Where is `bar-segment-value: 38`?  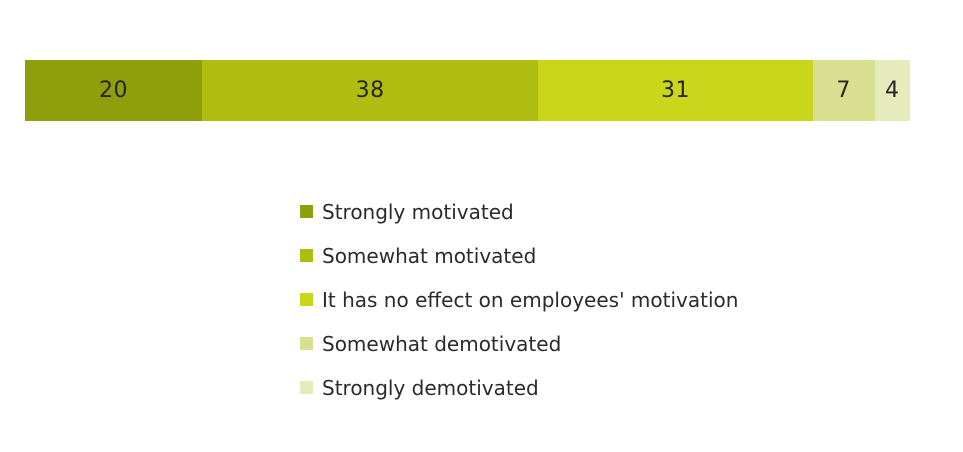
bar-segment-value: 38 is located at coordinates (370, 90).